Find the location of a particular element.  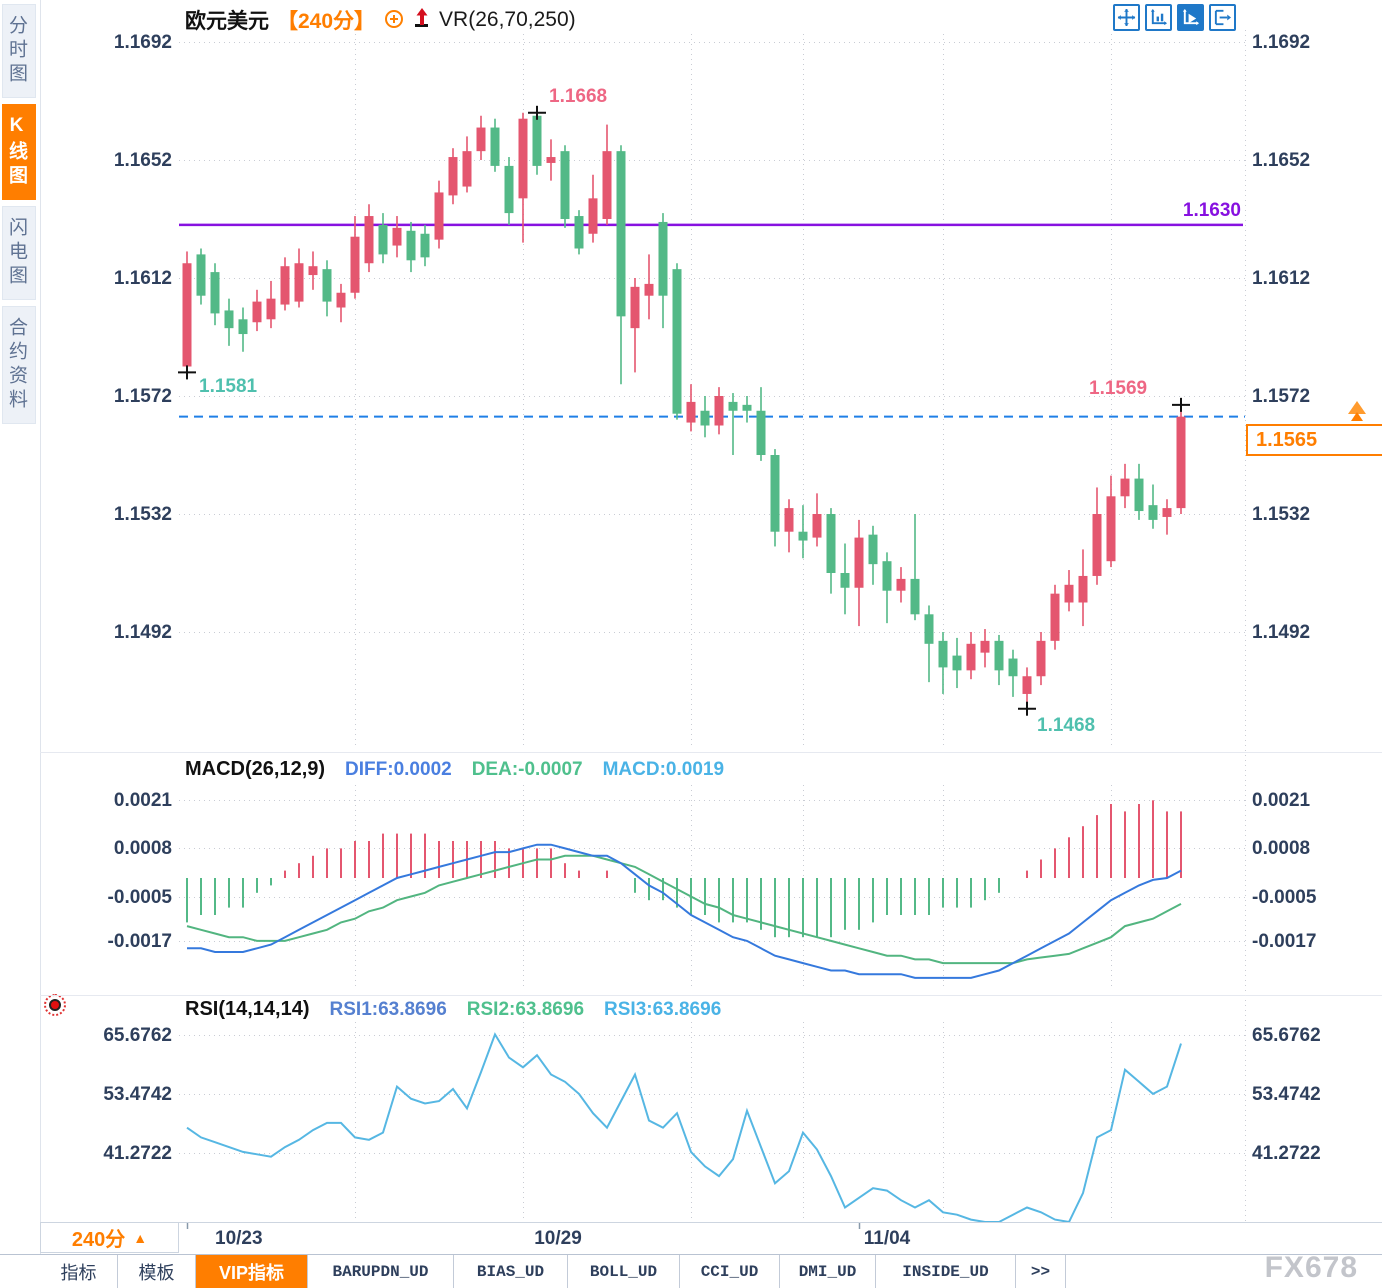

rsi-panel-divider is located at coordinates (711, 995).